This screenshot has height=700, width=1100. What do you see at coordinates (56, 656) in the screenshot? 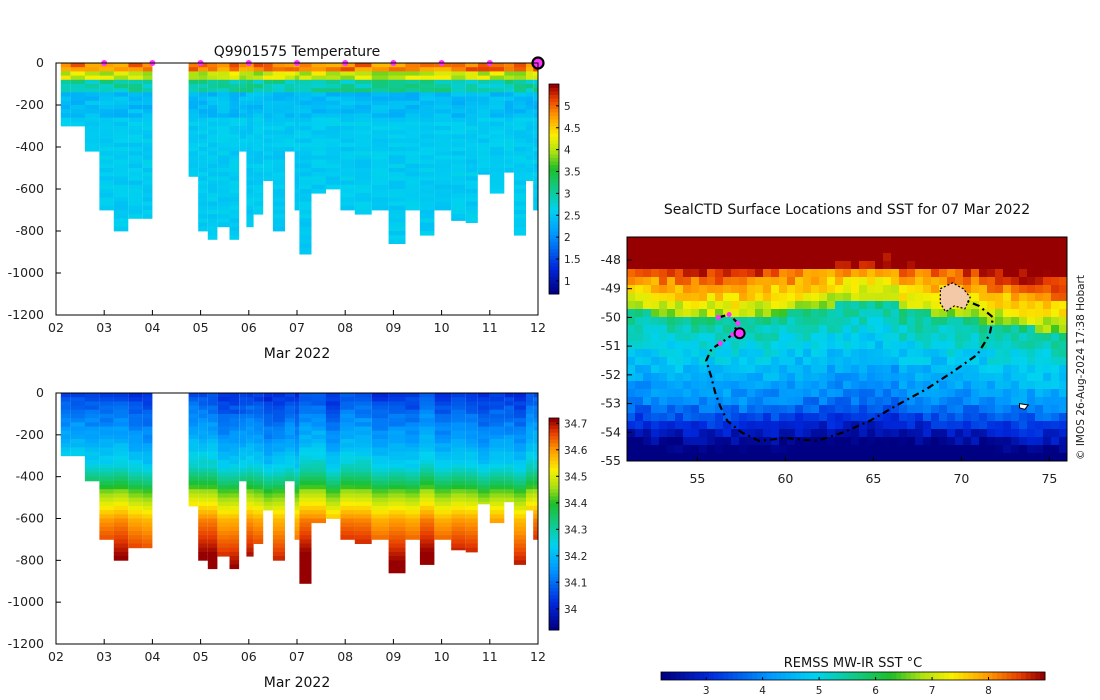
I see `x-tick-label: 02` at bounding box center [56, 656].